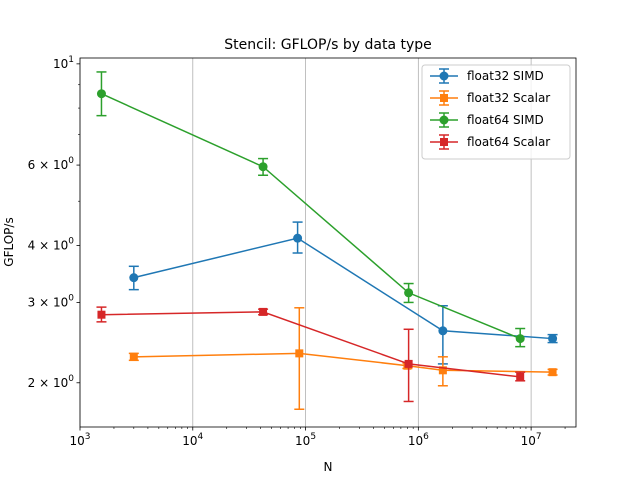  Describe the element at coordinates (508, 98) in the screenshot. I see `legend-label: float32 Scalar` at that location.